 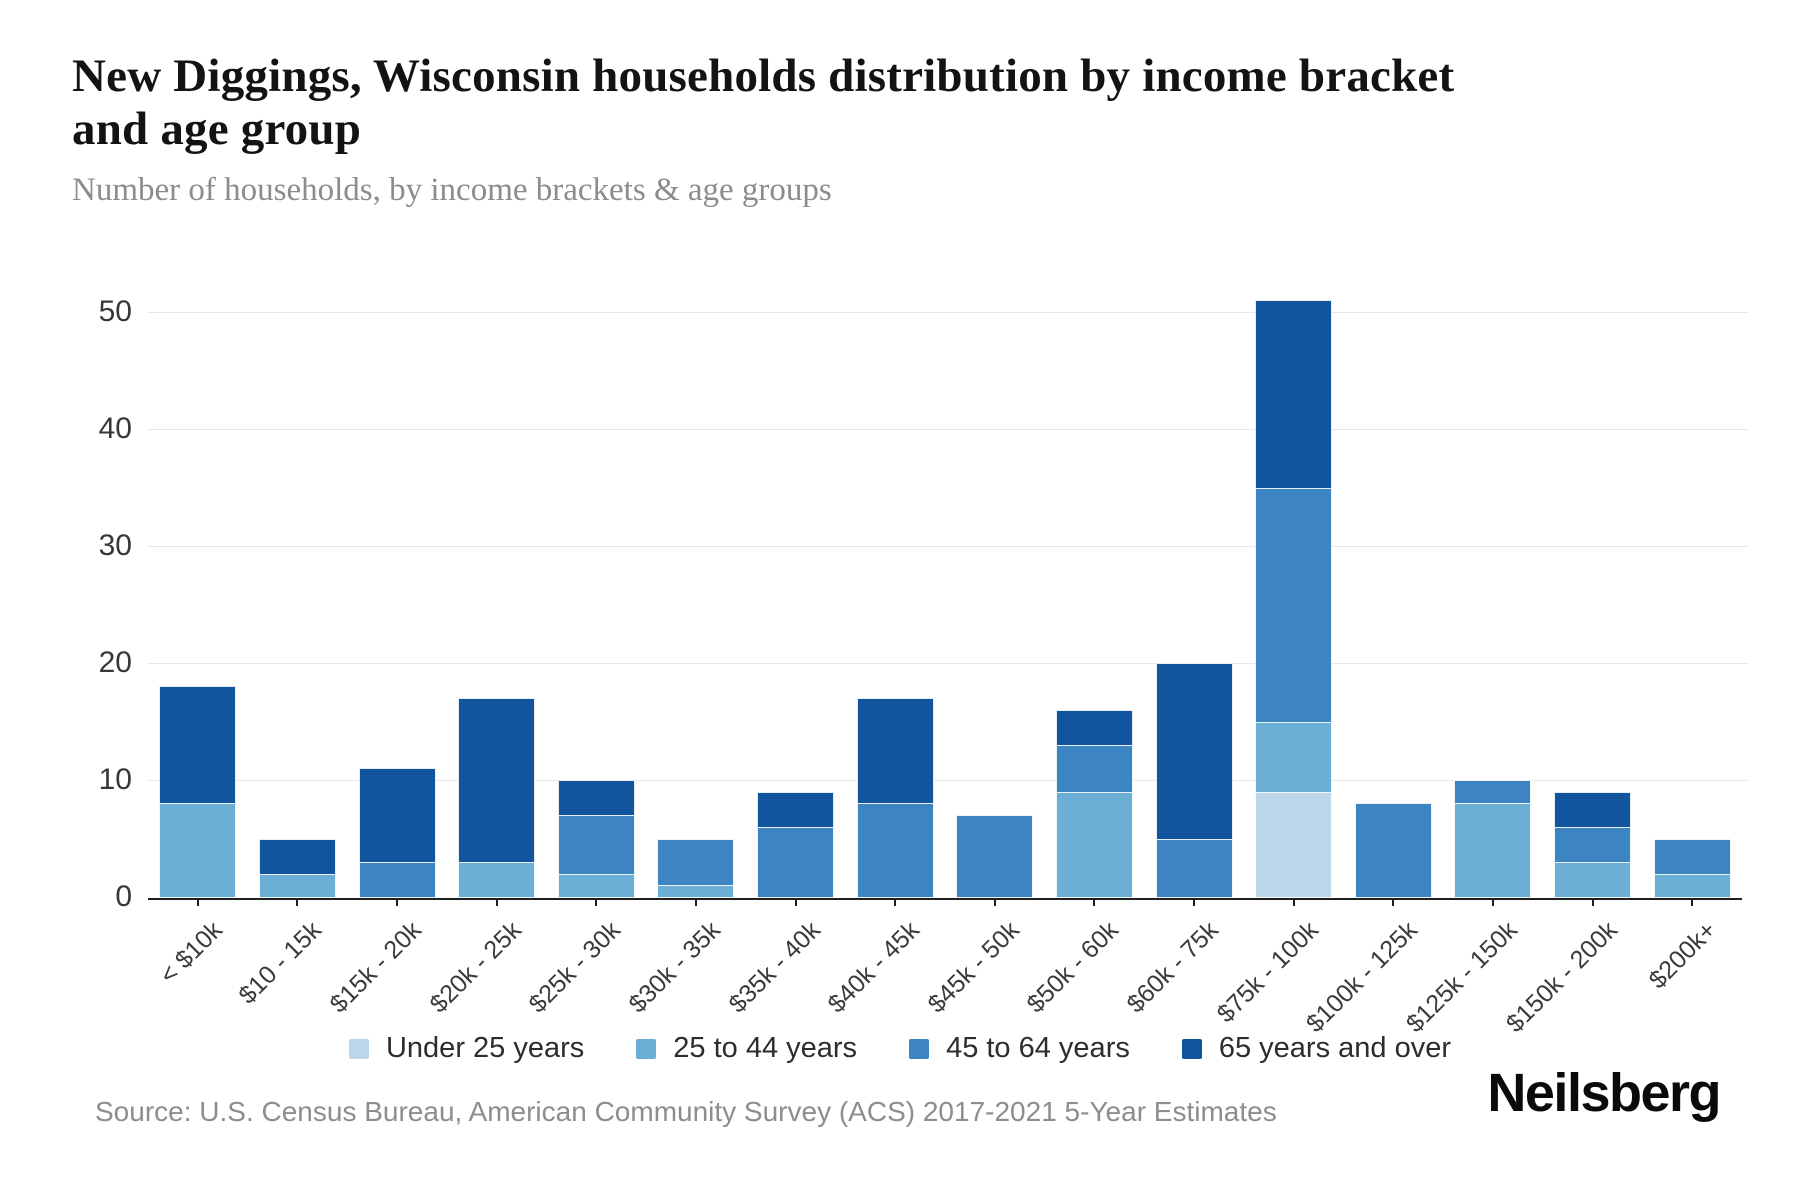 I want to click on bar-$50k - 60k, so click(x=1094, y=578).